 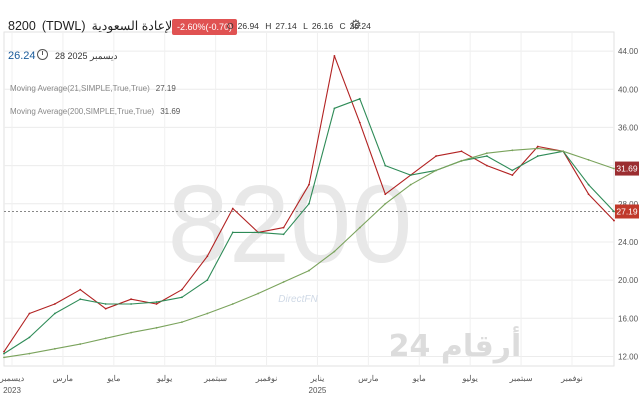 What do you see at coordinates (628, 242) in the screenshot?
I see `y-tick-label: 24.00` at bounding box center [628, 242].